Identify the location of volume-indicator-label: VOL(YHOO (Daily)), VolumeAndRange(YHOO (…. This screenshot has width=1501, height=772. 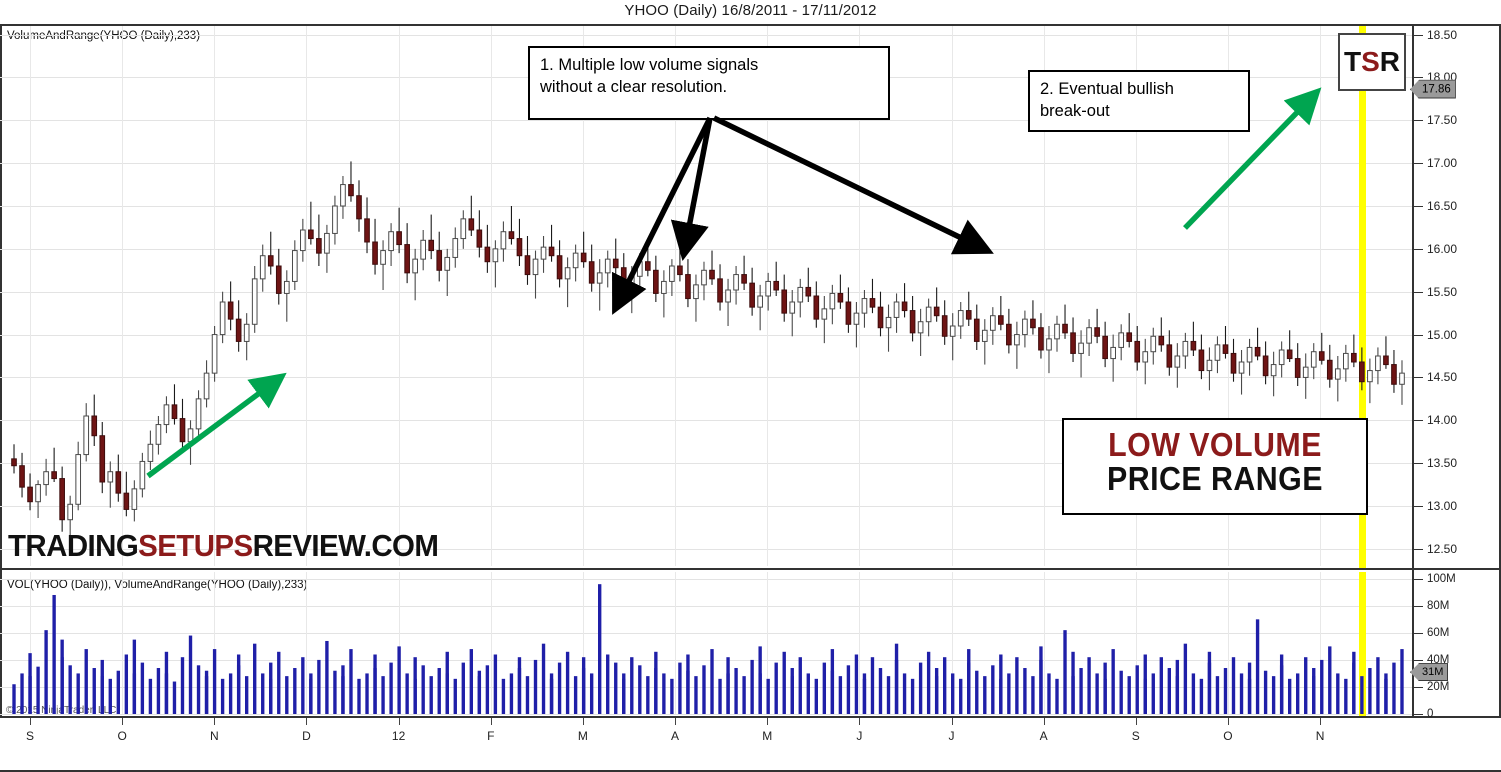
(157, 585).